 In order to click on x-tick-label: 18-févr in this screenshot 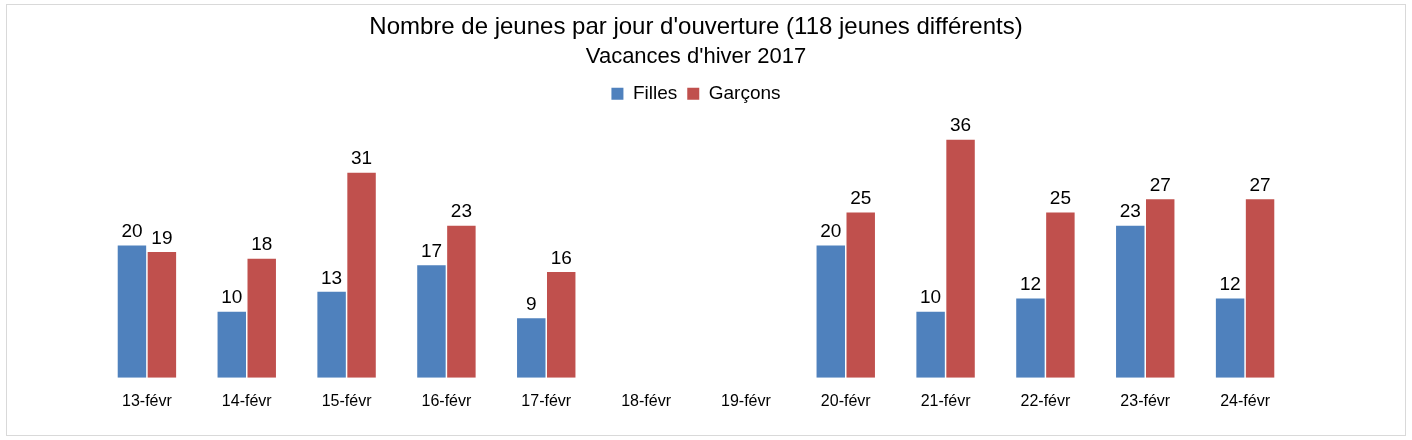, I will do `click(646, 400)`.